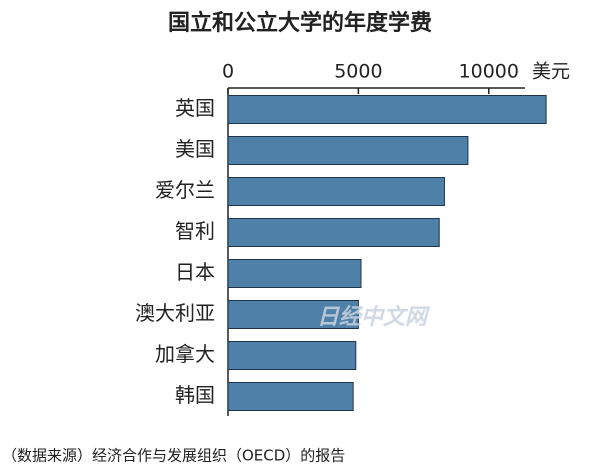 This screenshot has height=474, width=600. What do you see at coordinates (300, 23) in the screenshot?
I see `chart-title: 国立和公立大学的年度学费` at bounding box center [300, 23].